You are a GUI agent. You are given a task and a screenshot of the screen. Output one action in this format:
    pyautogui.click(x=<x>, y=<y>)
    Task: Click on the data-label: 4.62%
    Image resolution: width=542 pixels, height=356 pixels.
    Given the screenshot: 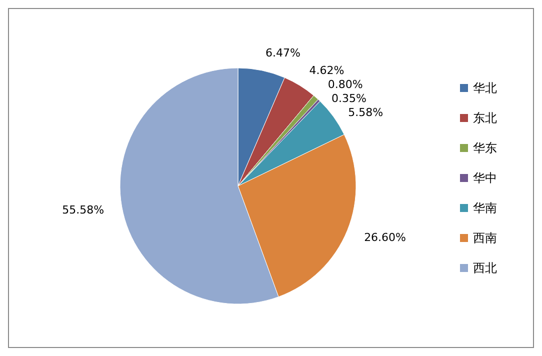 What is the action you would take?
    pyautogui.click(x=326, y=71)
    